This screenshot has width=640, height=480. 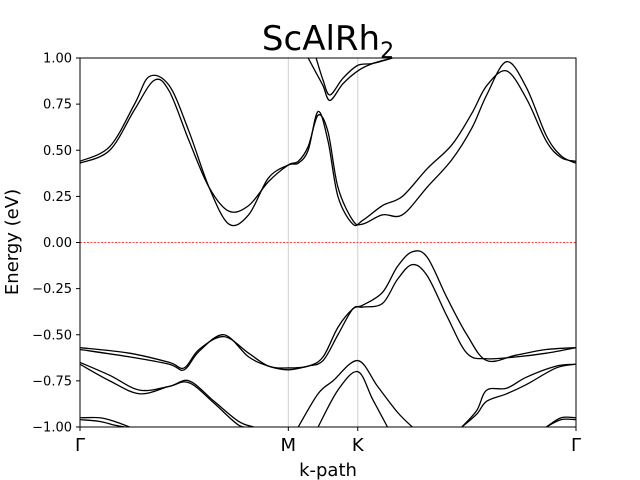 I want to click on y-tick-label: 1.00, so click(x=57, y=59).